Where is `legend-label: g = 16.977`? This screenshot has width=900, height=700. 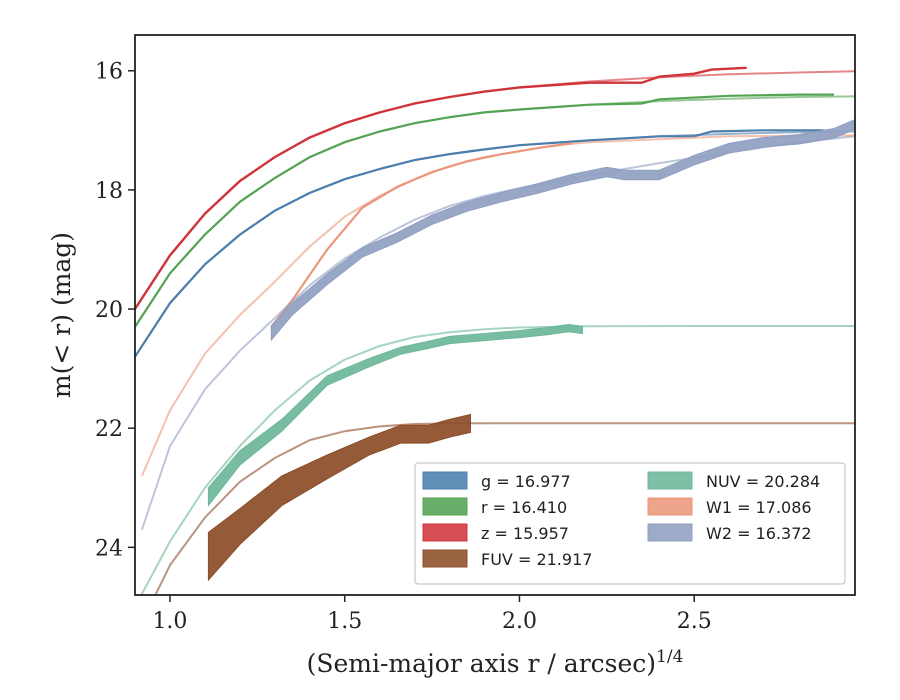
legend-label: g = 16.977 is located at coordinates (526, 481).